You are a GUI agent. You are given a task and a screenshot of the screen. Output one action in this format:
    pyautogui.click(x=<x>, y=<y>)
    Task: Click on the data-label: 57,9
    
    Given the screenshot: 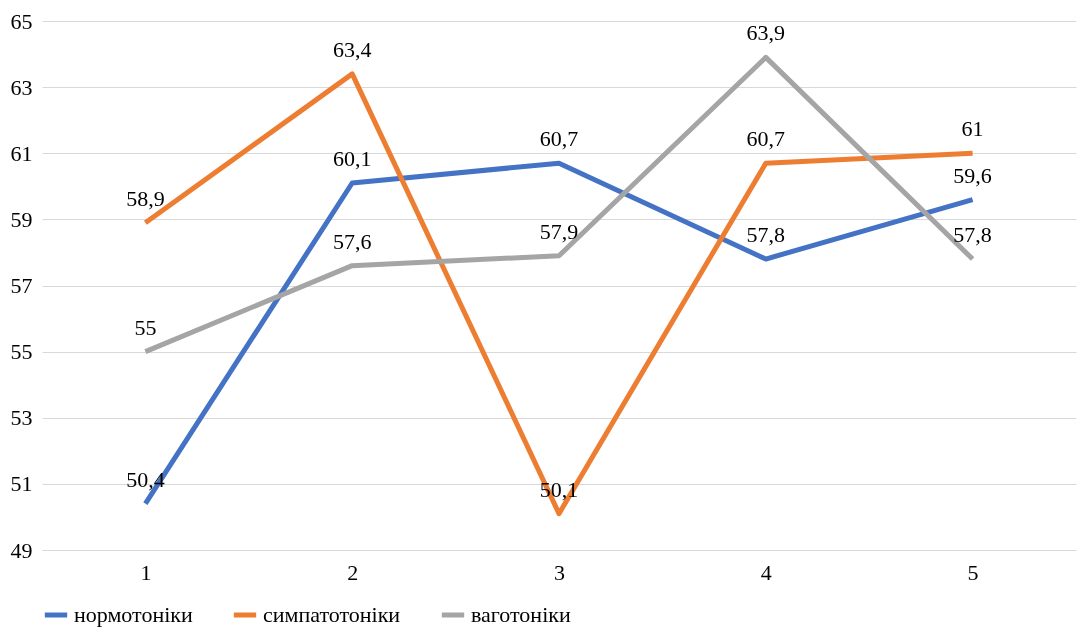 What is the action you would take?
    pyautogui.click(x=559, y=231)
    